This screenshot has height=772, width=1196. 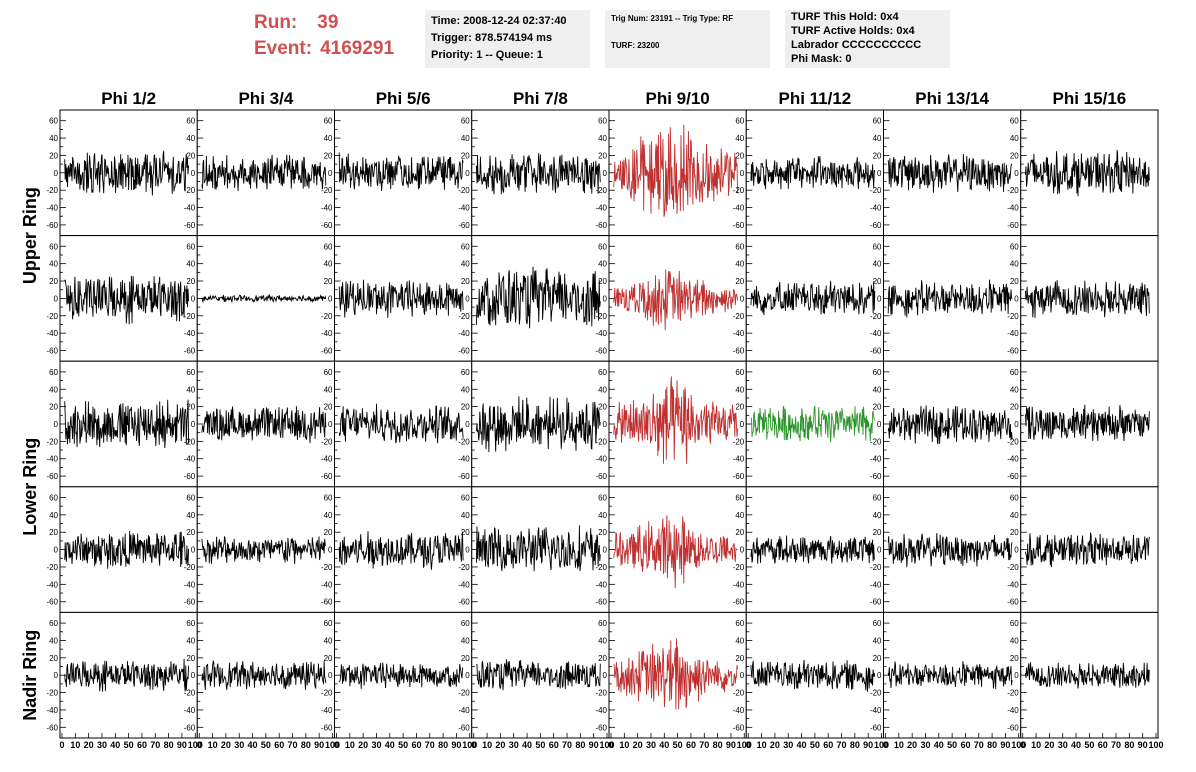 What do you see at coordinates (899, 745) in the screenshot?
I see `x-tick-label: 10` at bounding box center [899, 745].